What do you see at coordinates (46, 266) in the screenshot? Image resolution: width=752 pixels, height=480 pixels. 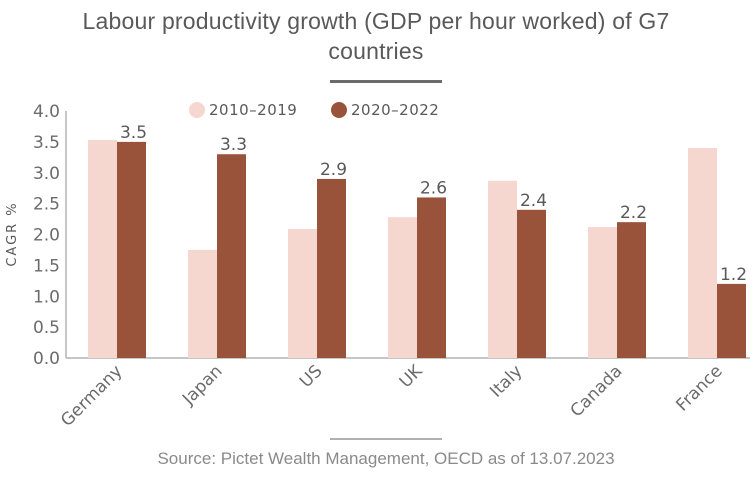 I see `y-tick-label: 1.5` at bounding box center [46, 266].